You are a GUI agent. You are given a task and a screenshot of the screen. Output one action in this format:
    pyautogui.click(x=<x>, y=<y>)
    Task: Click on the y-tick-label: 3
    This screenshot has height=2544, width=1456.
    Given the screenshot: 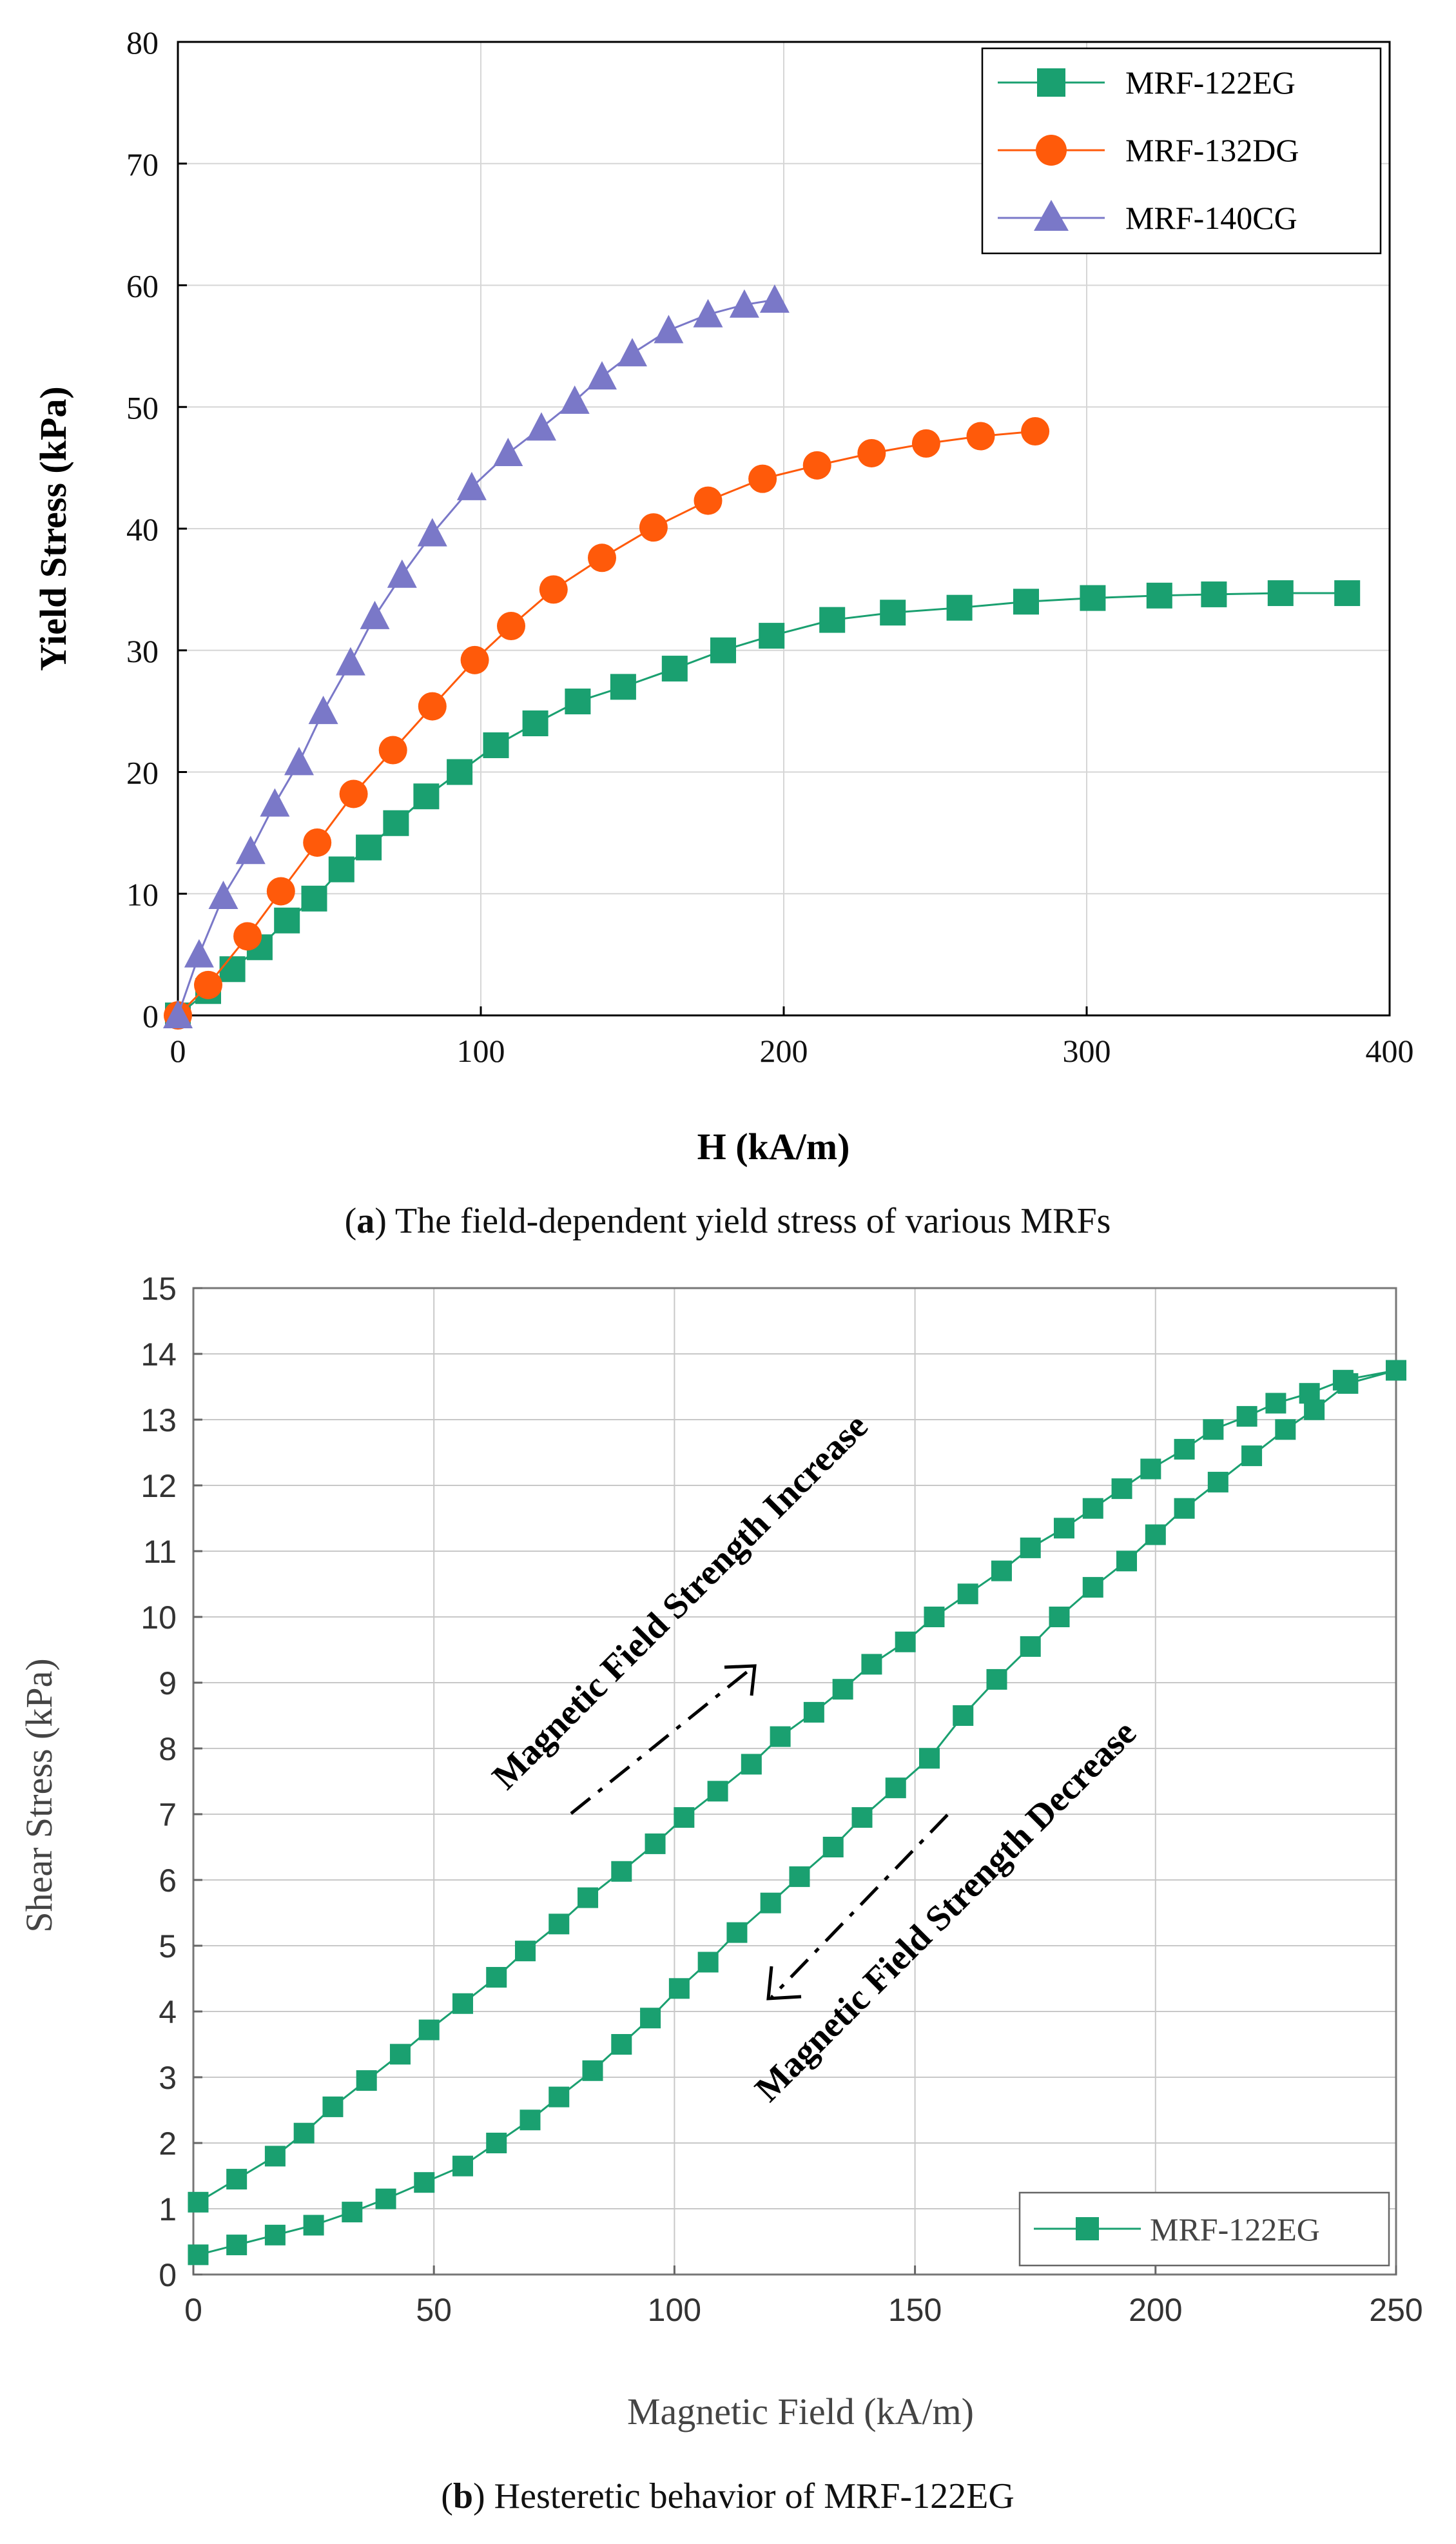 What is the action you would take?
    pyautogui.click(x=168, y=2078)
    